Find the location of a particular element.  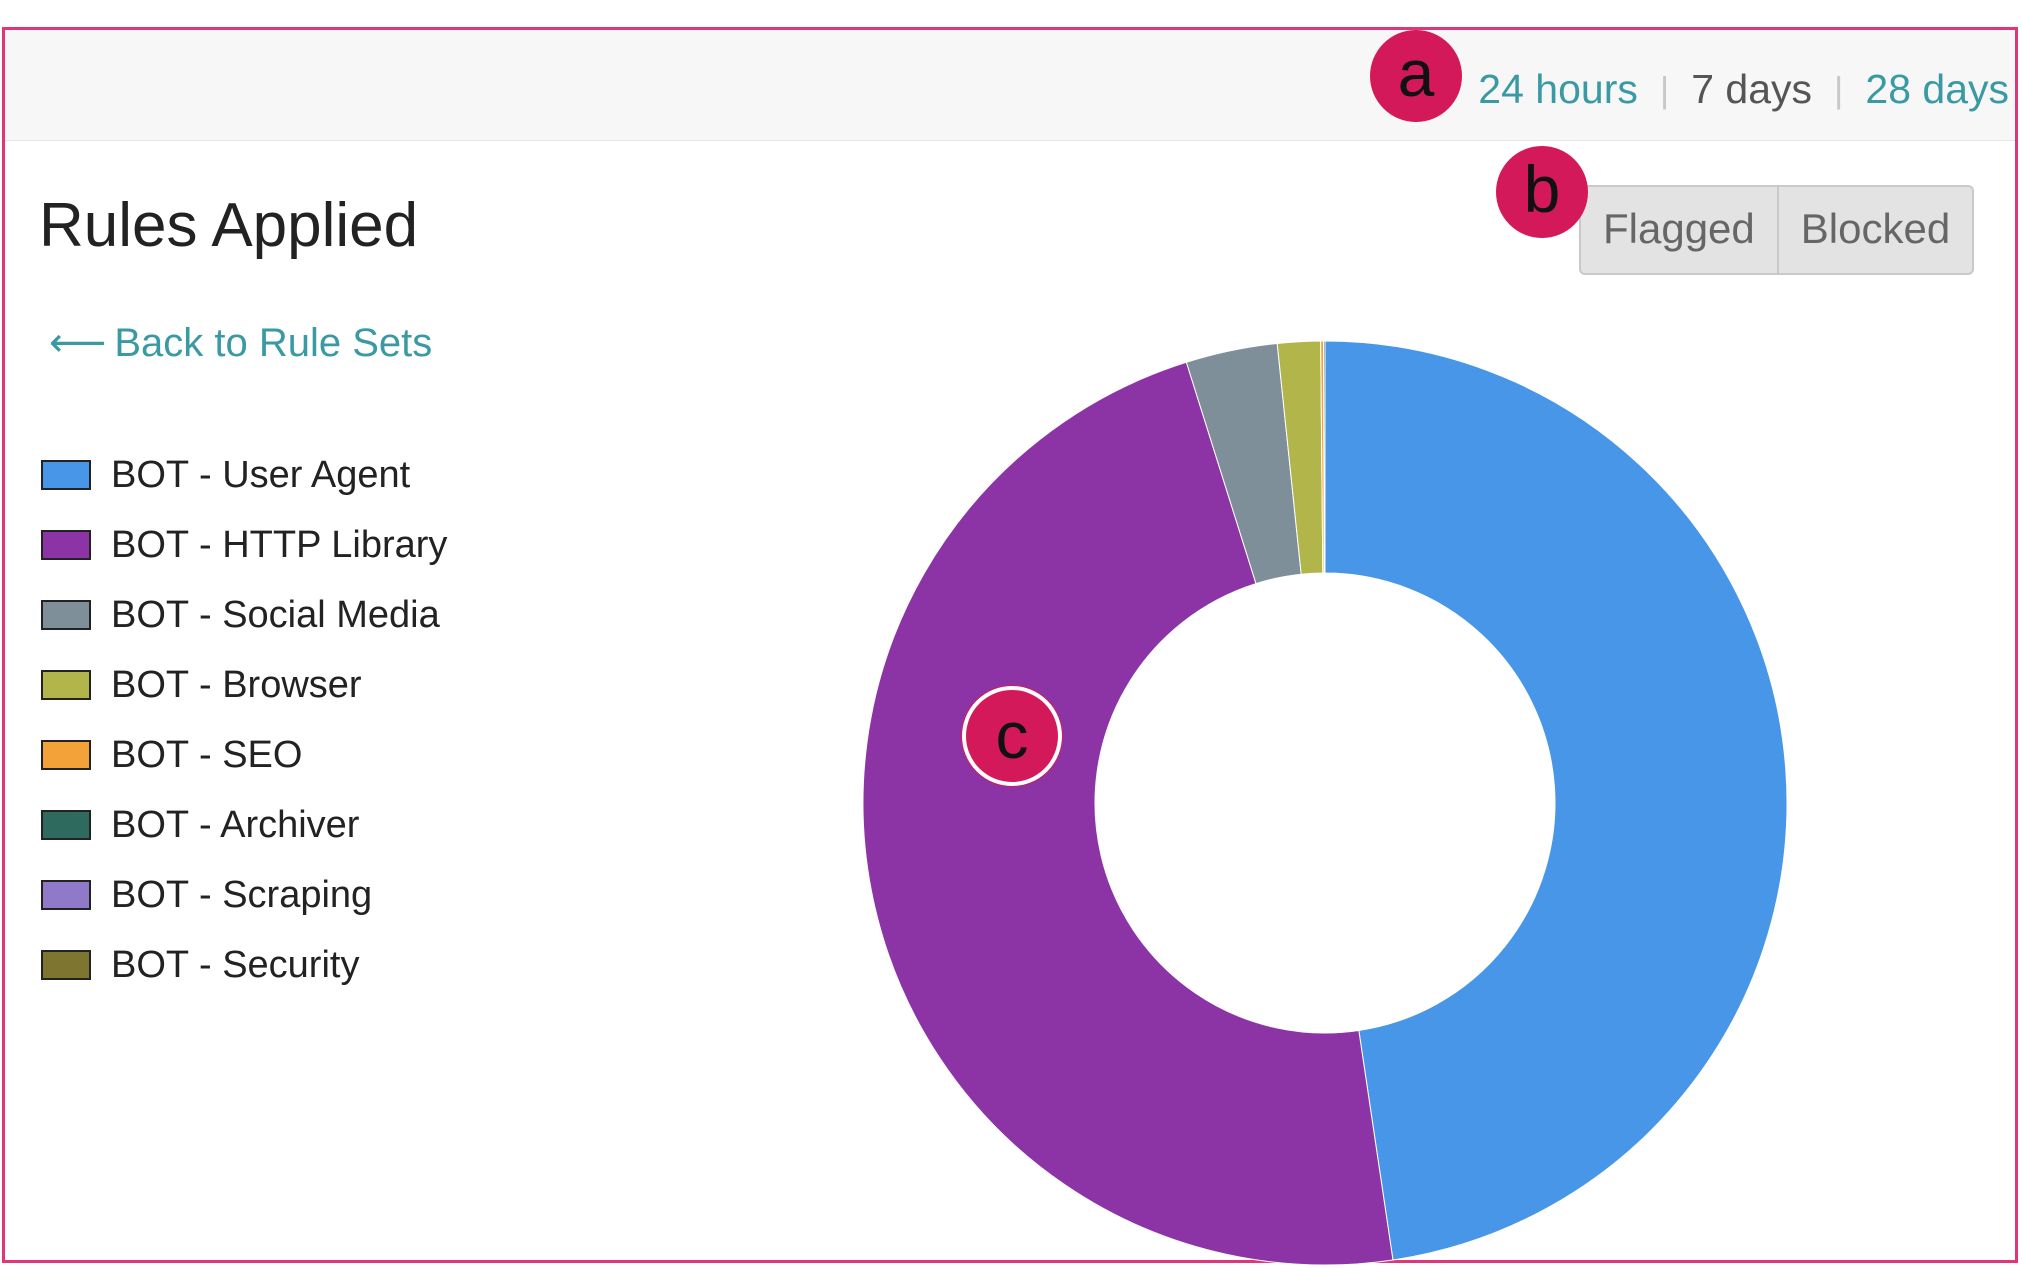

back-to-rule-sets-link: ⟵ Back to Rule Sets is located at coordinates (240, 343).